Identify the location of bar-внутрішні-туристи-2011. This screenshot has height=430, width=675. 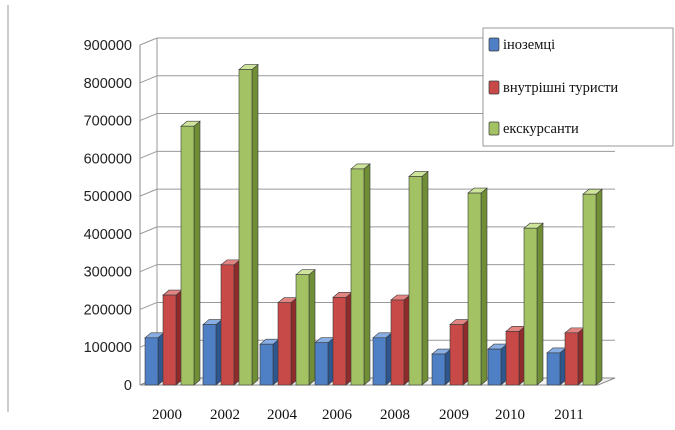
(574, 356).